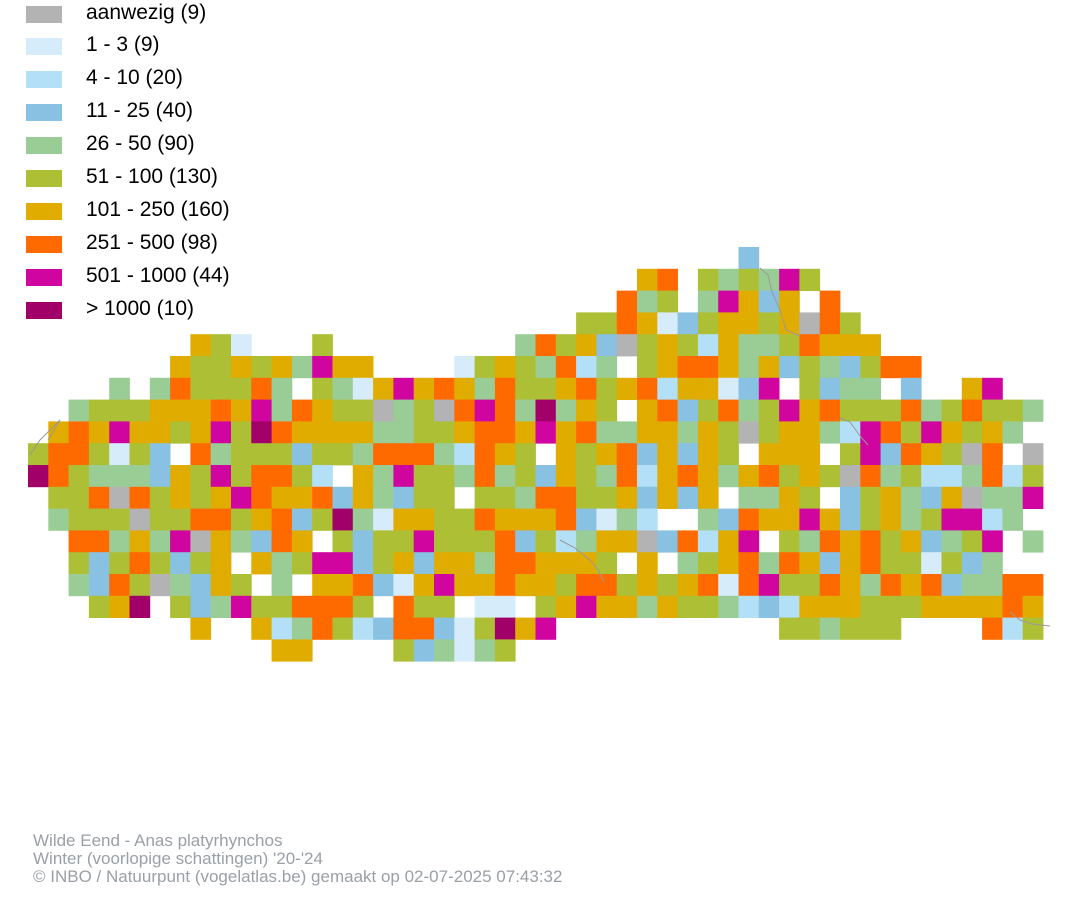 This screenshot has height=900, width=1074. What do you see at coordinates (178, 858) in the screenshot?
I see `season-label: Winter (voorlopige schattingen) '20-'24` at bounding box center [178, 858].